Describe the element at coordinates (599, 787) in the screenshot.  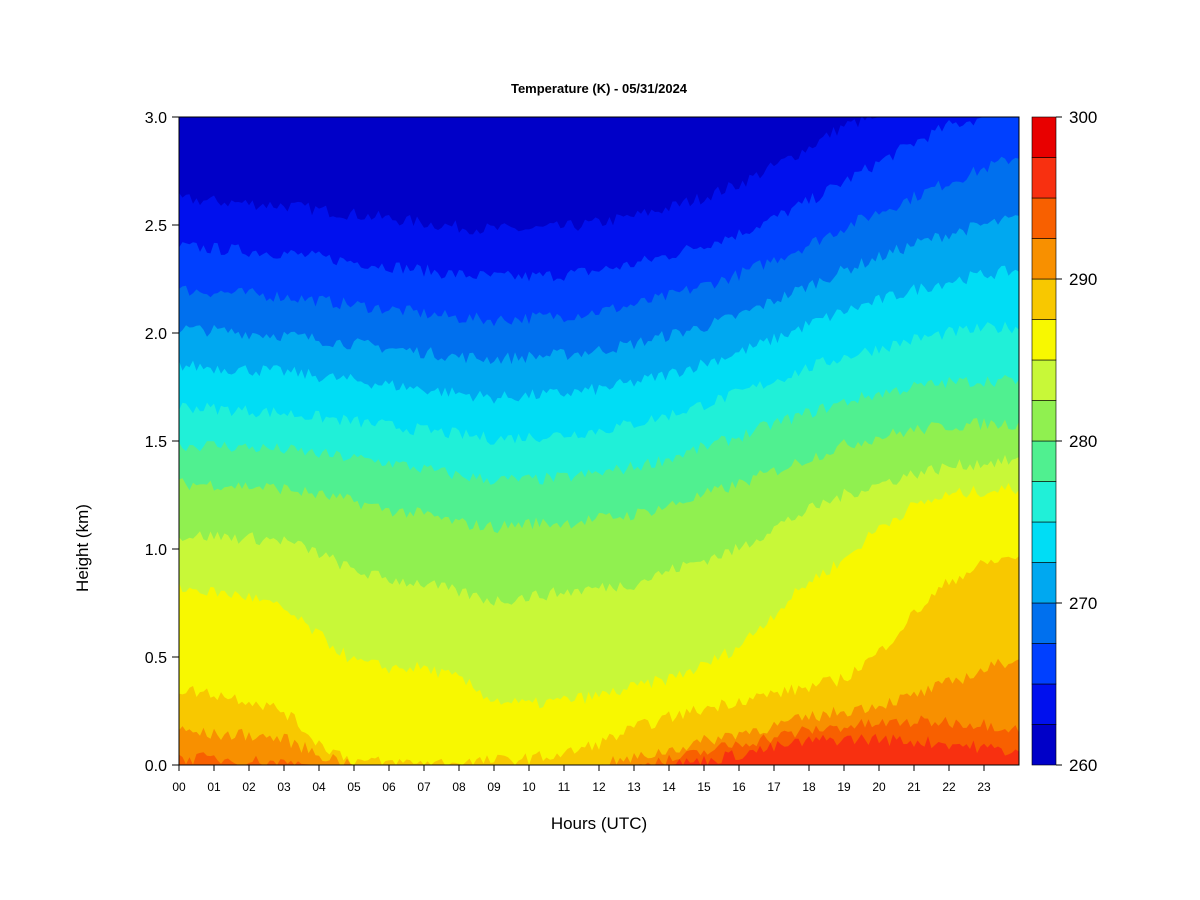
I see `x-tick-label: 12` at that location.